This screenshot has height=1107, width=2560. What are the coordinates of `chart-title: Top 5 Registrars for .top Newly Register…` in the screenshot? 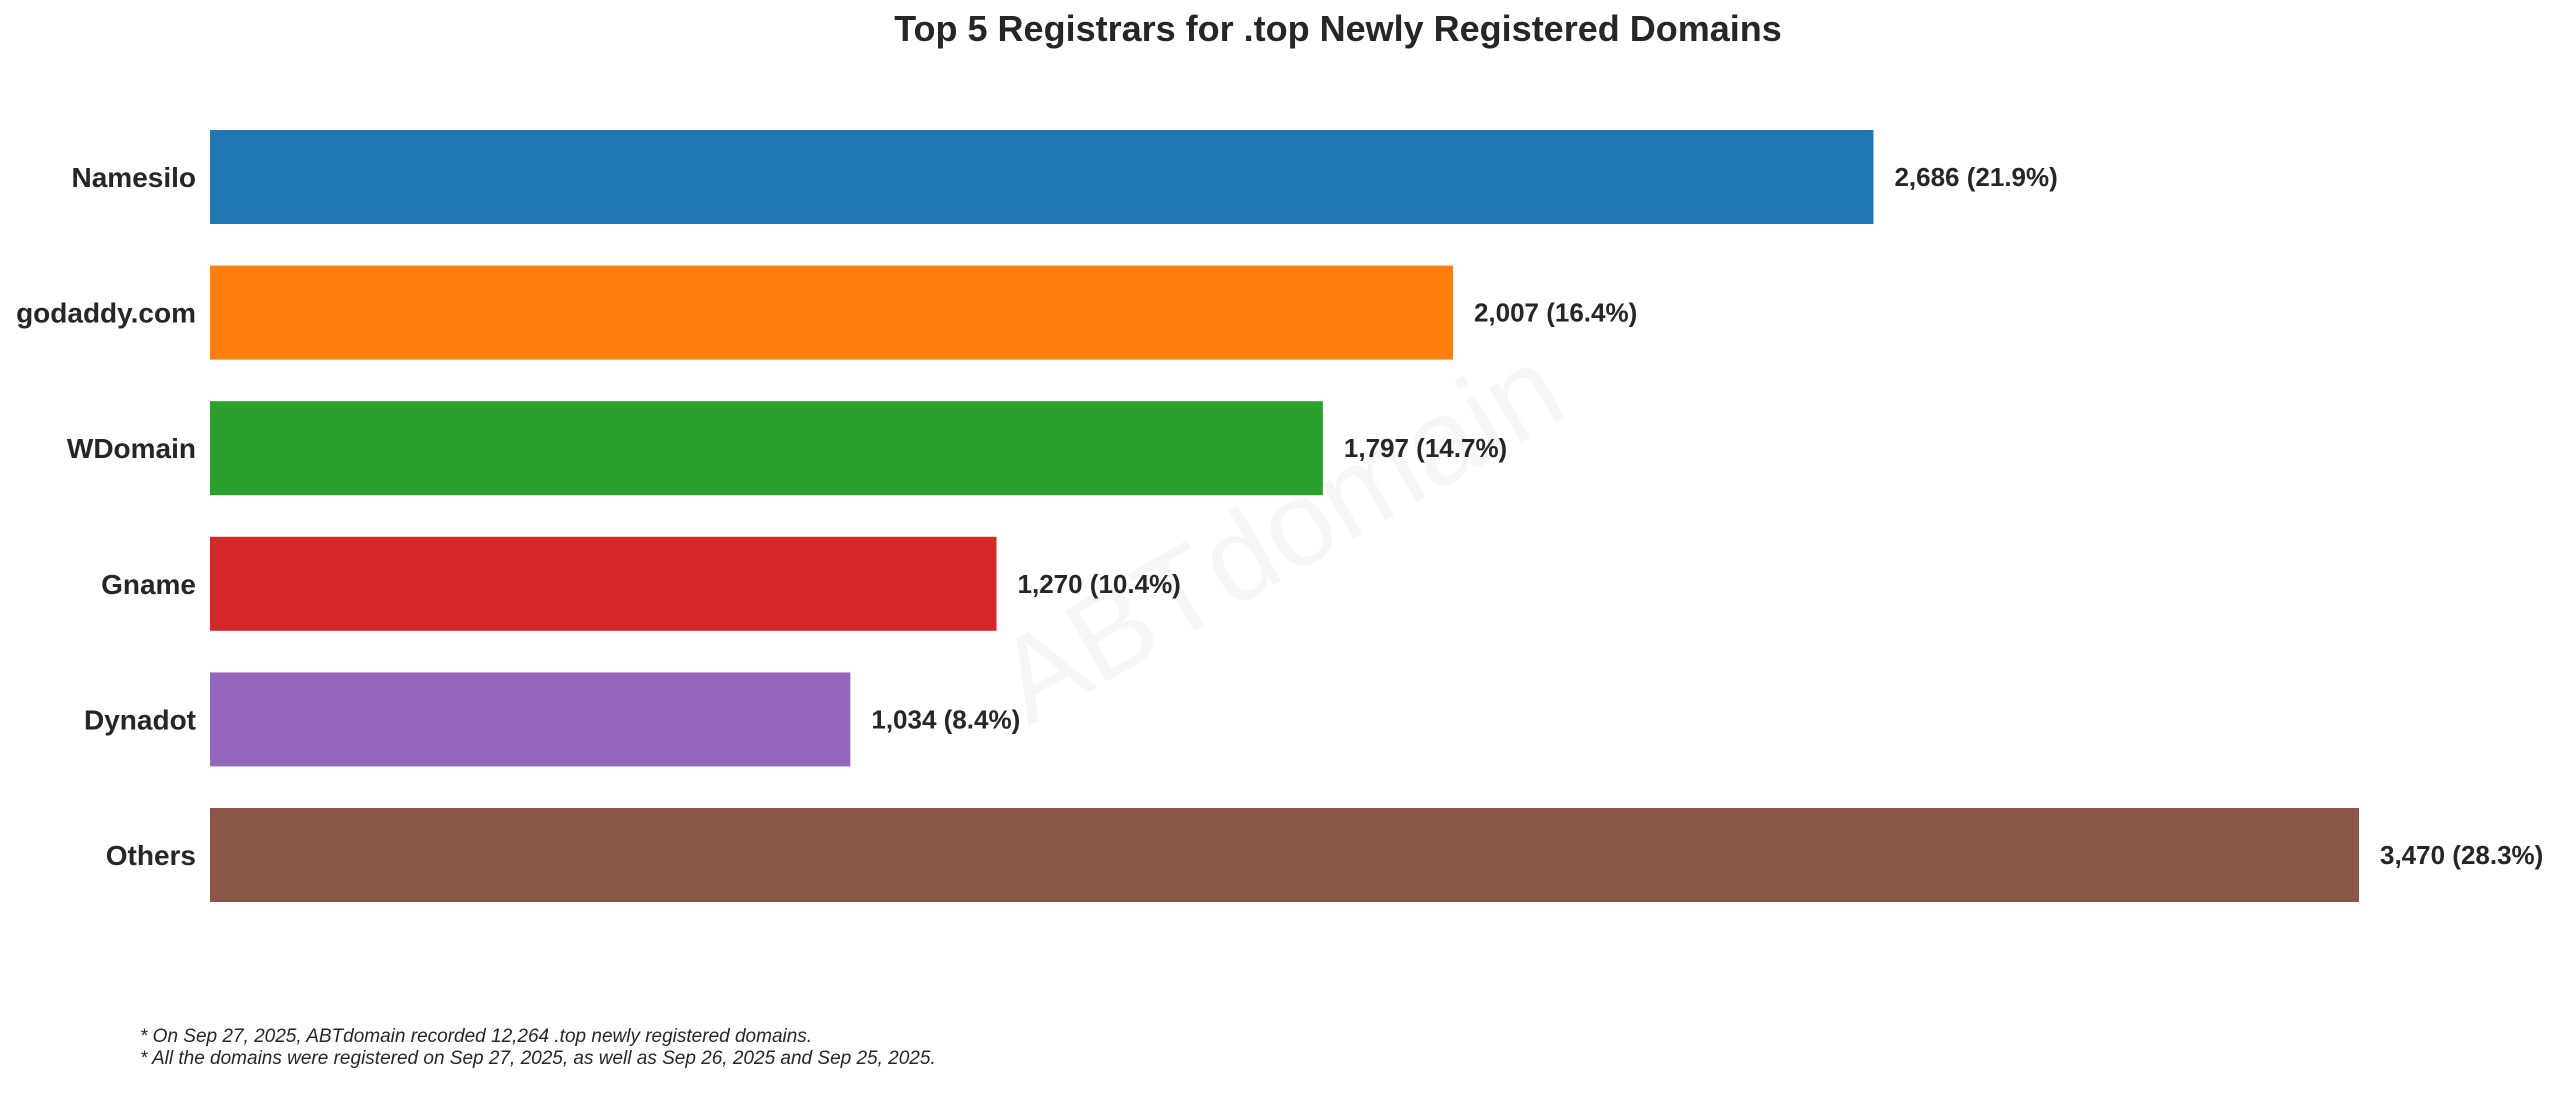 It's located at (1338, 28).